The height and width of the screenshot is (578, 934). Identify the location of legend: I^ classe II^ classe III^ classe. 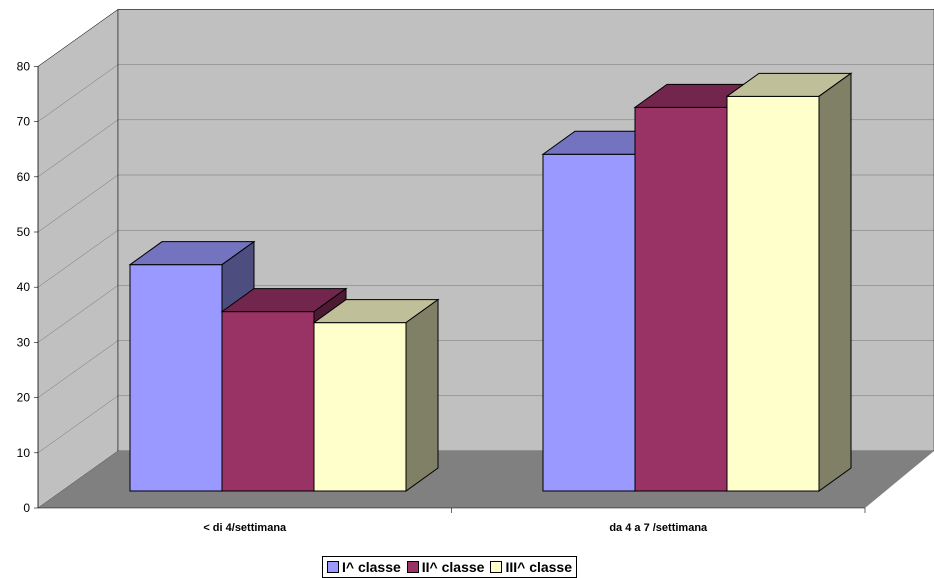
(450, 567).